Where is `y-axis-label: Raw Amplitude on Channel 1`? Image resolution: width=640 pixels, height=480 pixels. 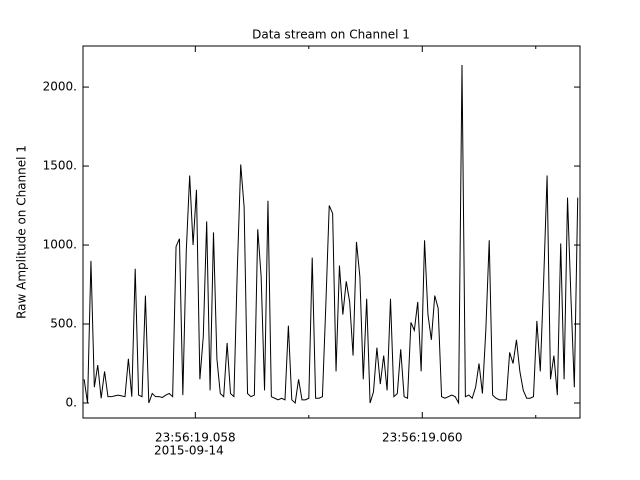 y-axis-label: Raw Amplitude on Channel 1 is located at coordinates (22, 232).